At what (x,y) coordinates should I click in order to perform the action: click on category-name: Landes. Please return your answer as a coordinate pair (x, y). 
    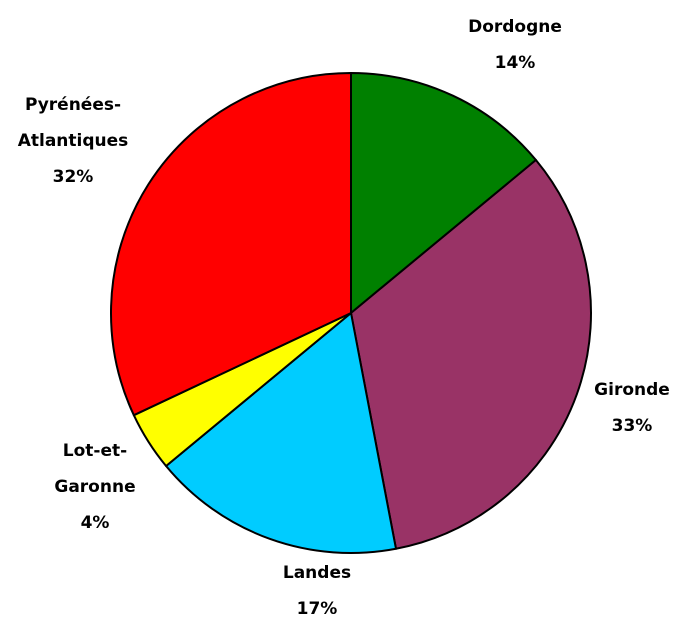
    Looking at the image, I should click on (317, 573).